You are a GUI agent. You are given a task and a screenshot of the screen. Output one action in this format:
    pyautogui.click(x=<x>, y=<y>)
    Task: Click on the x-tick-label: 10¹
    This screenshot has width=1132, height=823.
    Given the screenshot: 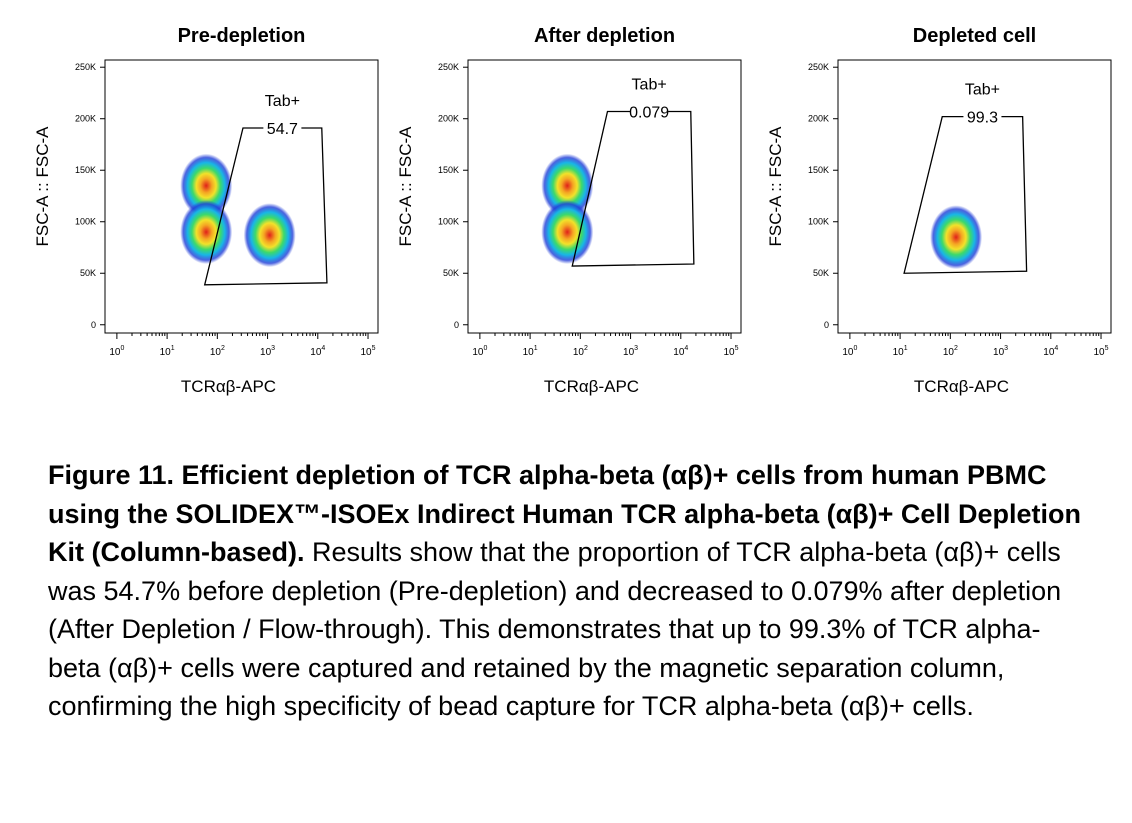 What is the action you would take?
    pyautogui.click(x=530, y=351)
    